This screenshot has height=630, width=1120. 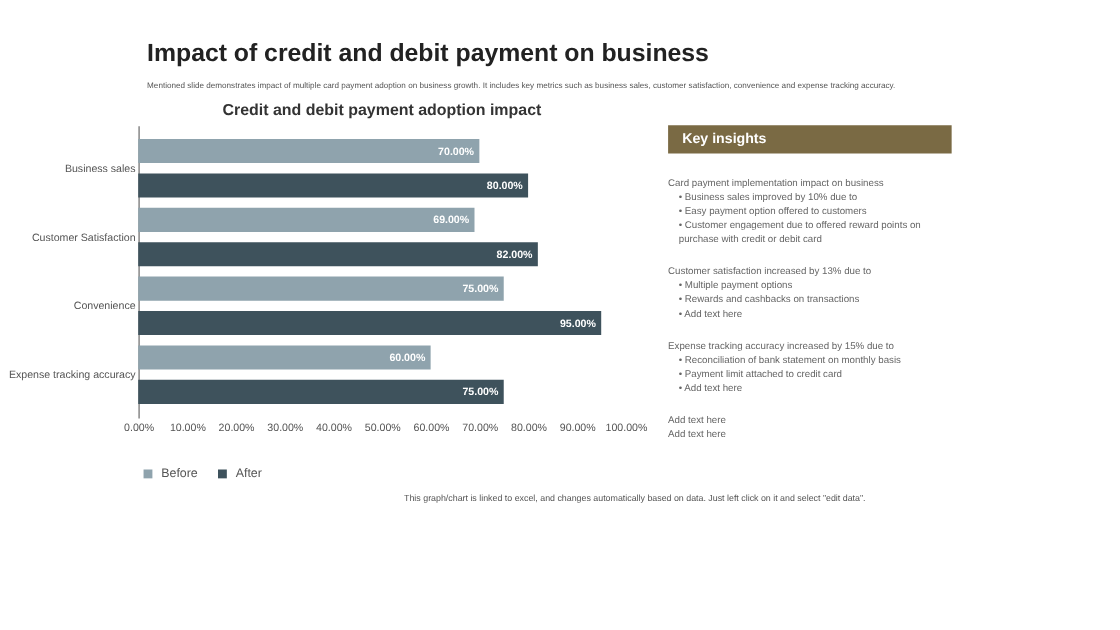 What do you see at coordinates (428, 53) in the screenshot?
I see `text: Impact of credit and debit payment on business` at bounding box center [428, 53].